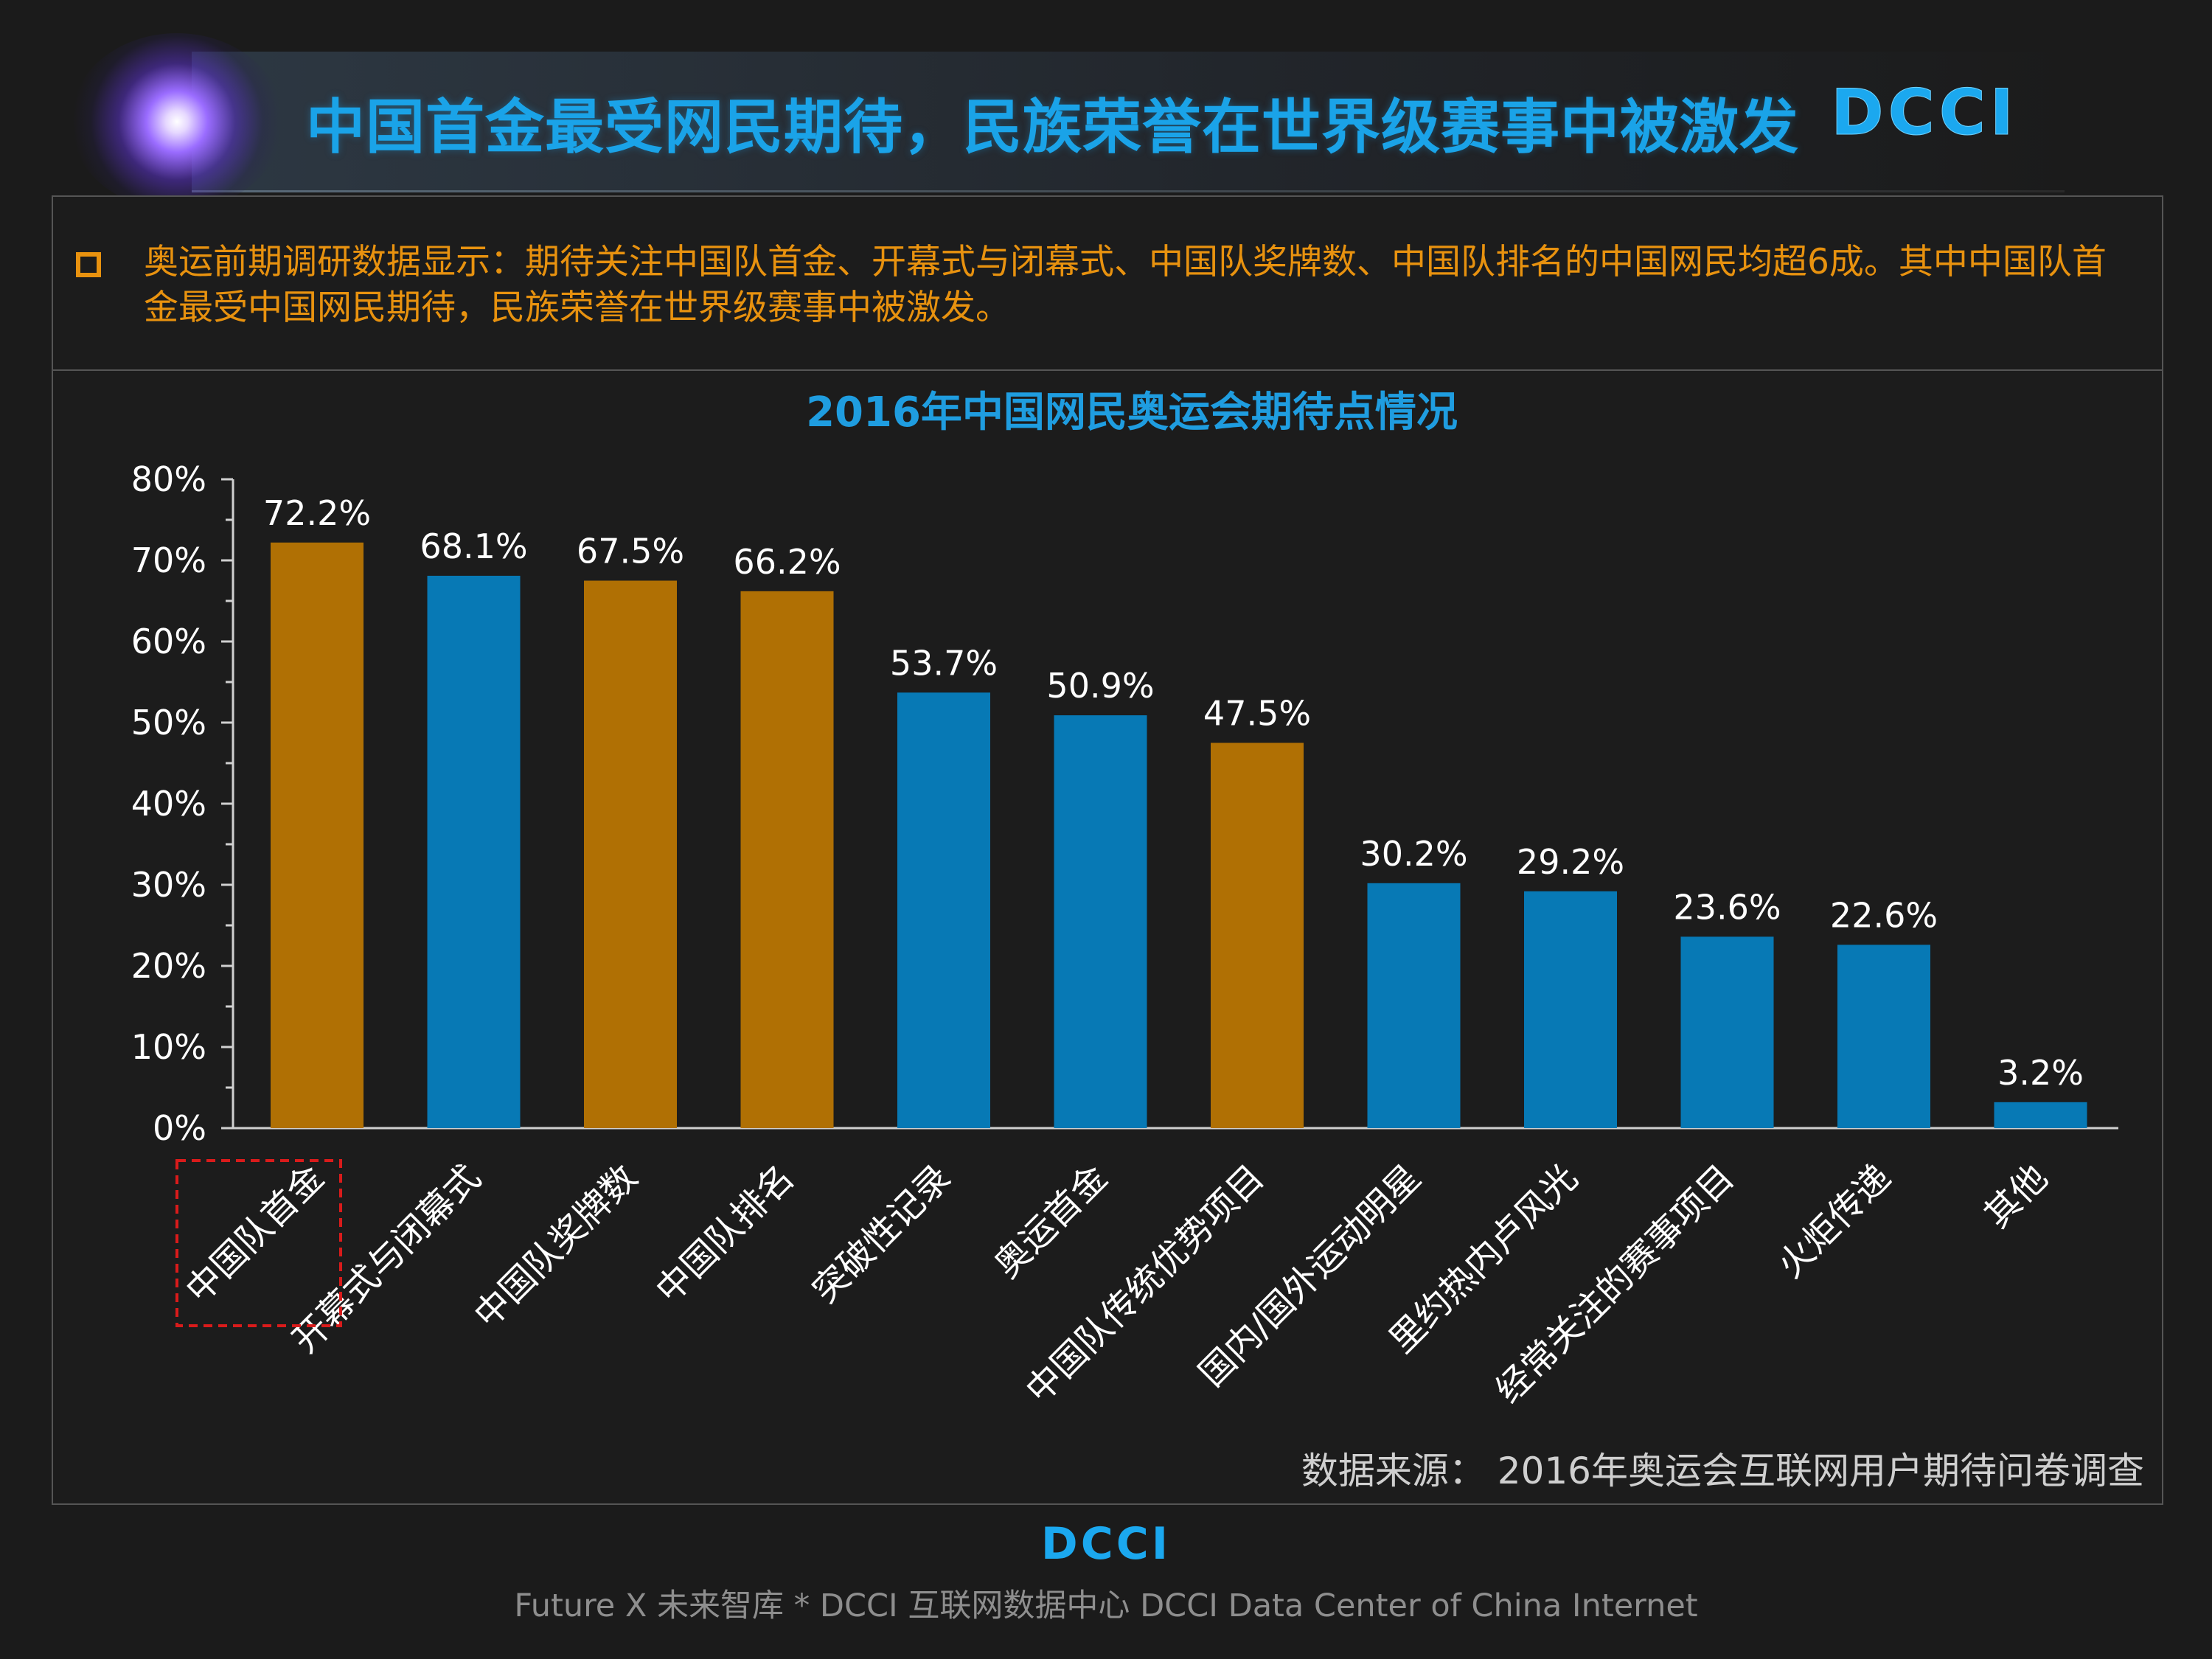 This screenshot has width=2212, height=1659. What do you see at coordinates (1257, 714) in the screenshot?
I see `bar-value-label: 47.5%` at bounding box center [1257, 714].